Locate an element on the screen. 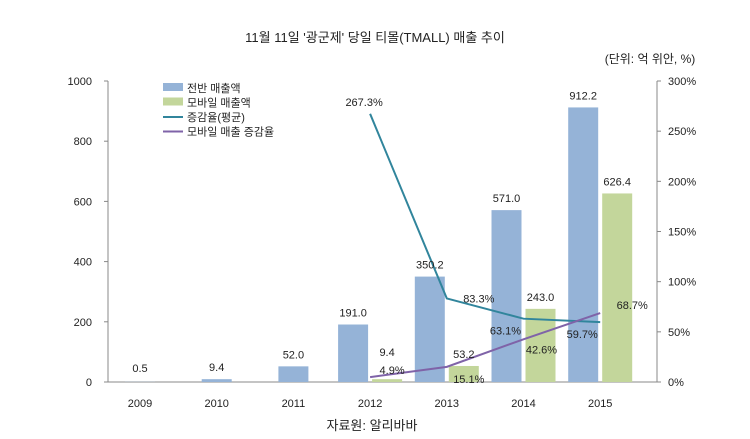  bar-mobile-2015 is located at coordinates (617, 287).